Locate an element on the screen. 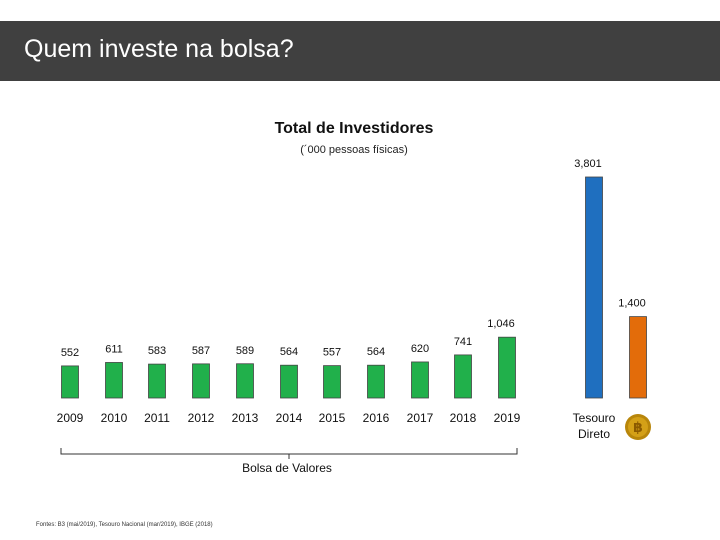  x-tick-label: 2009 is located at coordinates (70, 418).